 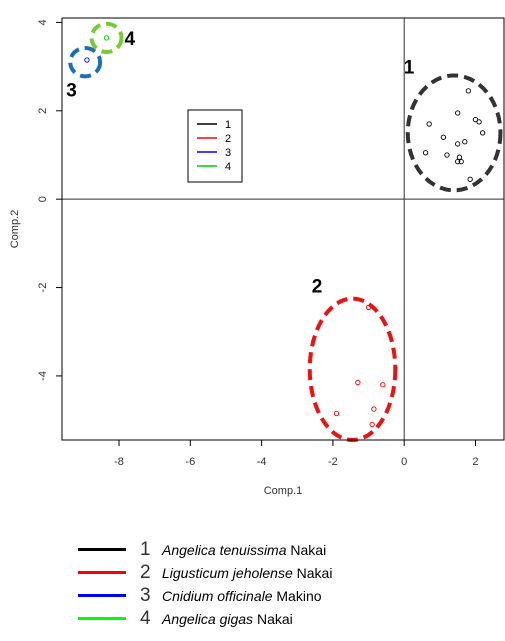 What do you see at coordinates (145, 595) in the screenshot?
I see `species-legend-number: 3` at bounding box center [145, 595].